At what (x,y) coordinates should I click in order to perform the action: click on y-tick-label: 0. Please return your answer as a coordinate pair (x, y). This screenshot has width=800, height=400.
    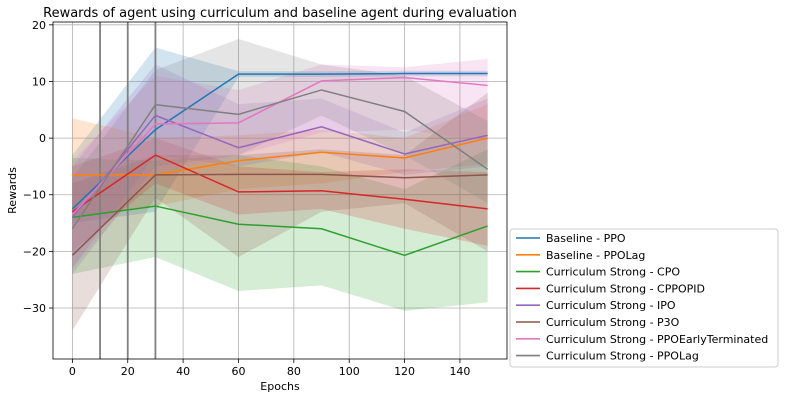
    Looking at the image, I should click on (42, 138).